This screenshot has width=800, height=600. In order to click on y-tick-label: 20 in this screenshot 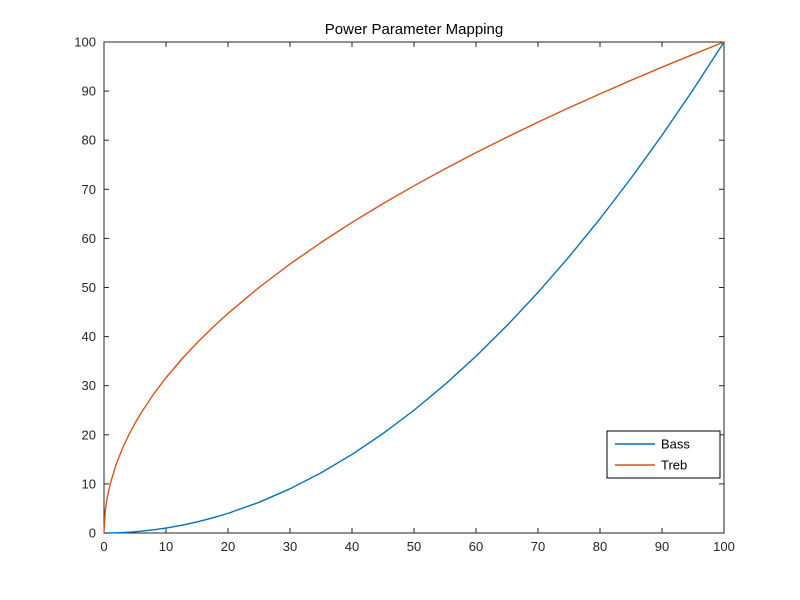, I will do `click(89, 434)`.